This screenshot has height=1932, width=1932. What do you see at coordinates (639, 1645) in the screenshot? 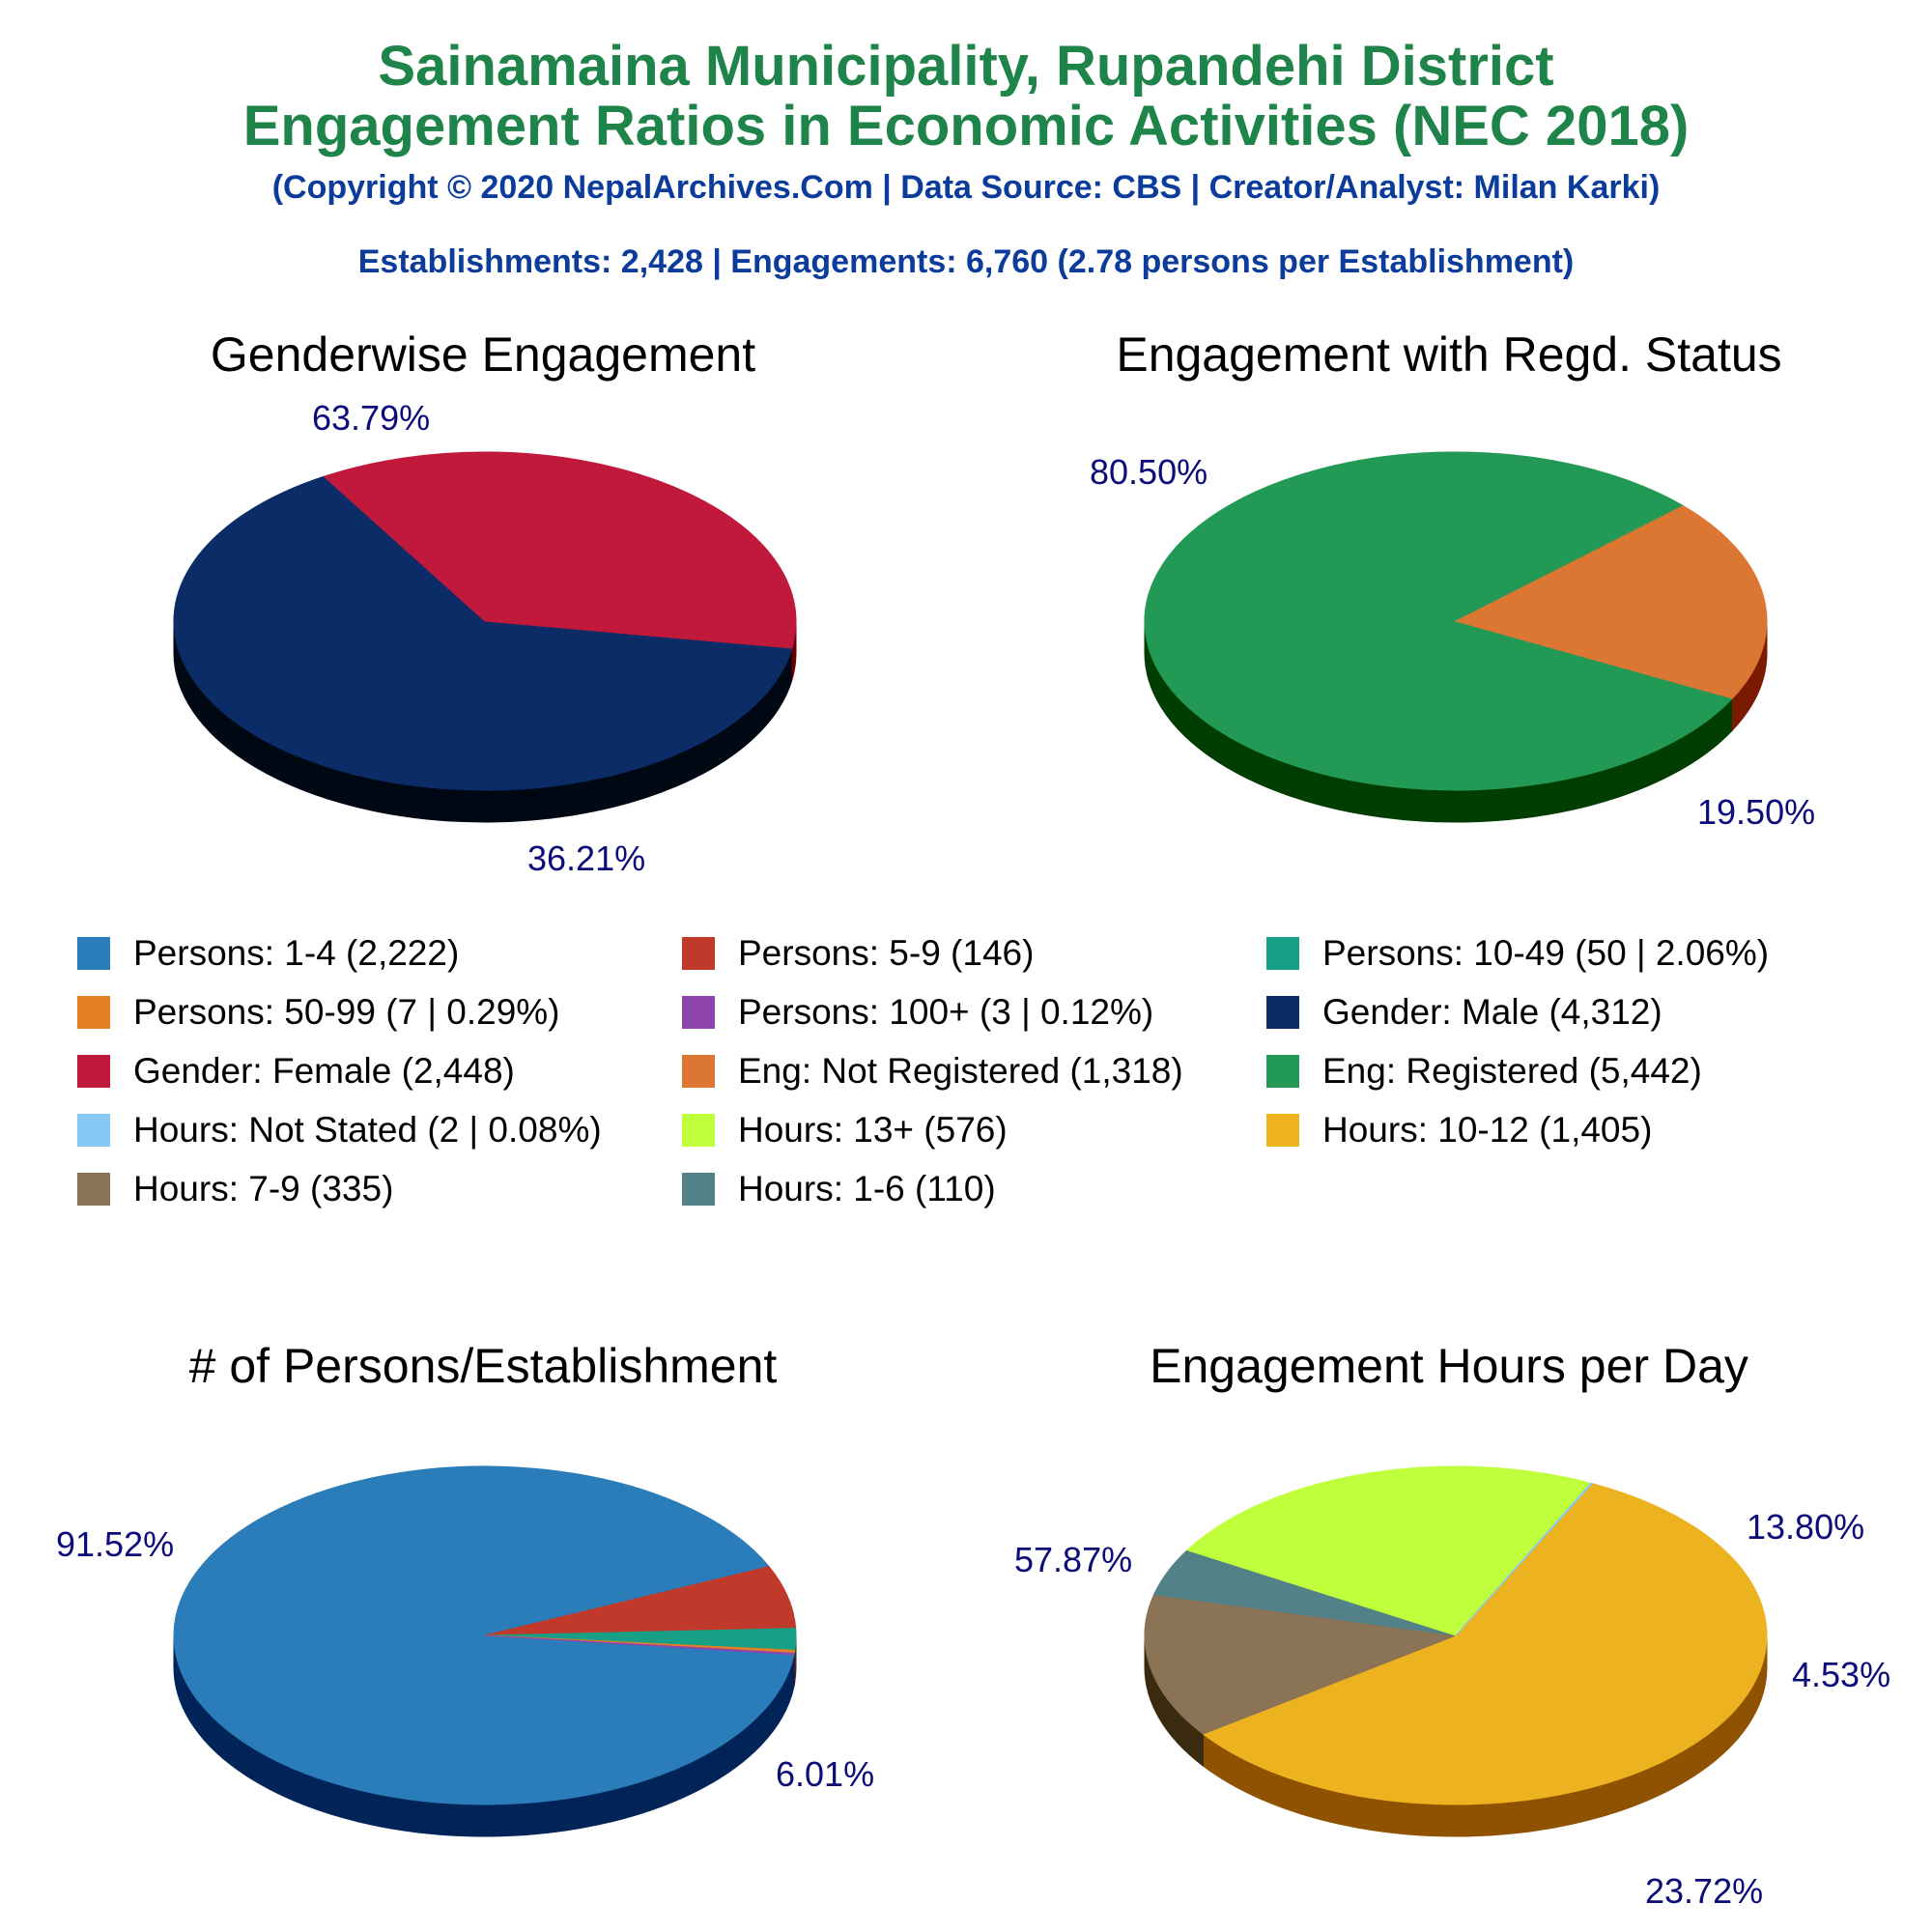
I see `pie-slice-persons-100-` at bounding box center [639, 1645].